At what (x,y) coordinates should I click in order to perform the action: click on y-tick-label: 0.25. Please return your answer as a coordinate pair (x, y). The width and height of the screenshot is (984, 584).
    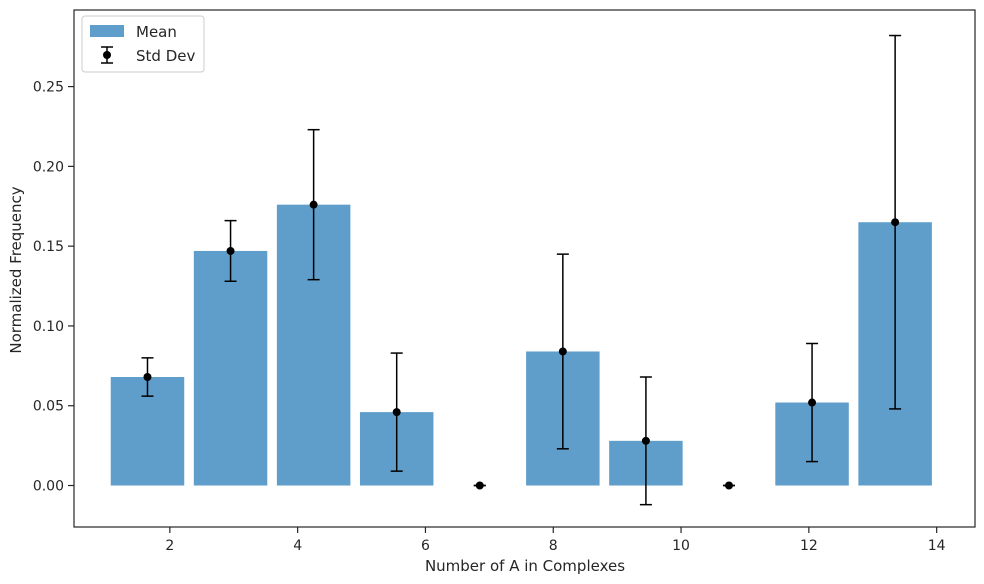
    Looking at the image, I should click on (48, 88).